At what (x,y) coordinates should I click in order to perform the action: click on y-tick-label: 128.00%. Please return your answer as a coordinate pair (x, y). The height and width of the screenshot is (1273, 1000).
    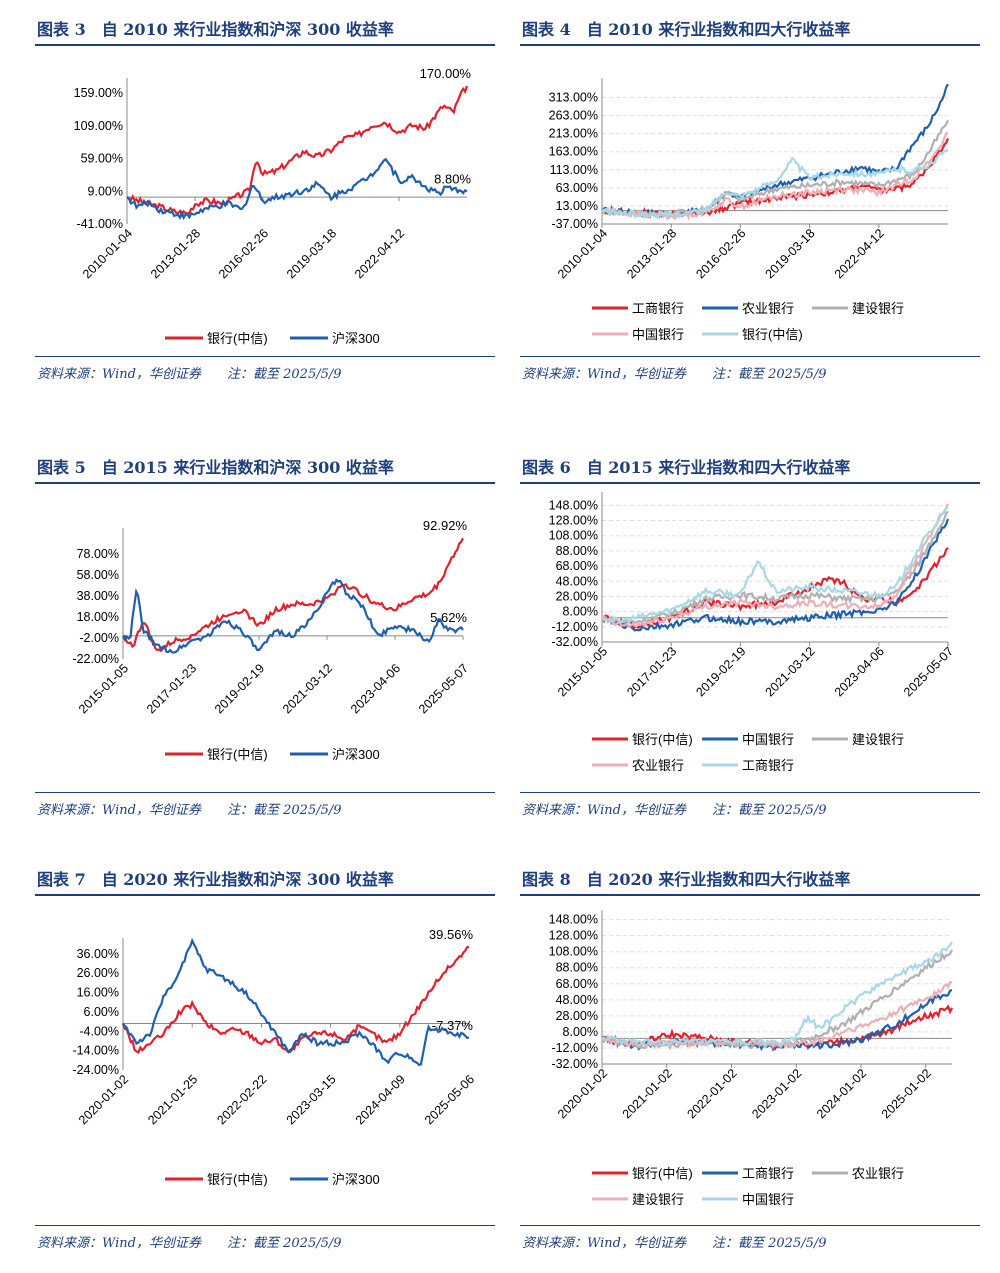
    Looking at the image, I should click on (573, 936).